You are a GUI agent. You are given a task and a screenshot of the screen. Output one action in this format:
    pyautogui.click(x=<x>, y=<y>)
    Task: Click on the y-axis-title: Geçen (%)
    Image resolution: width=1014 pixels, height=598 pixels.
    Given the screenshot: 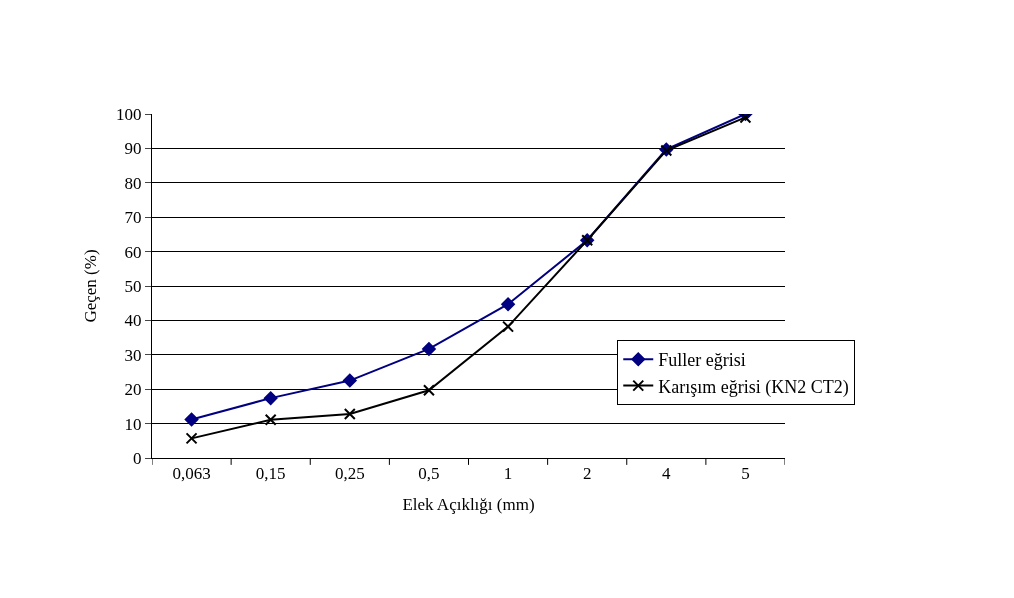 What is the action you would take?
    pyautogui.click(x=90, y=286)
    